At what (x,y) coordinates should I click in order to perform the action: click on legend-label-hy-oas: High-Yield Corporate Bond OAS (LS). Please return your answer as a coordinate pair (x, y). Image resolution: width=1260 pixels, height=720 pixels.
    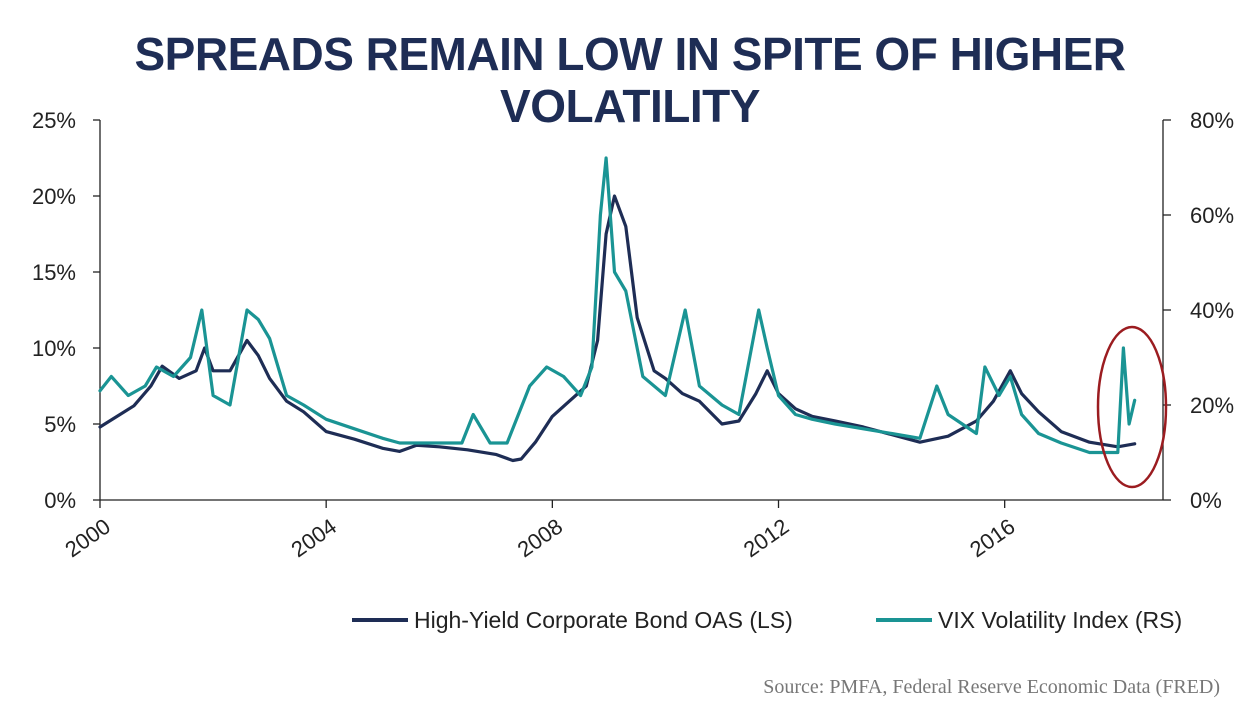
    Looking at the image, I should click on (603, 620).